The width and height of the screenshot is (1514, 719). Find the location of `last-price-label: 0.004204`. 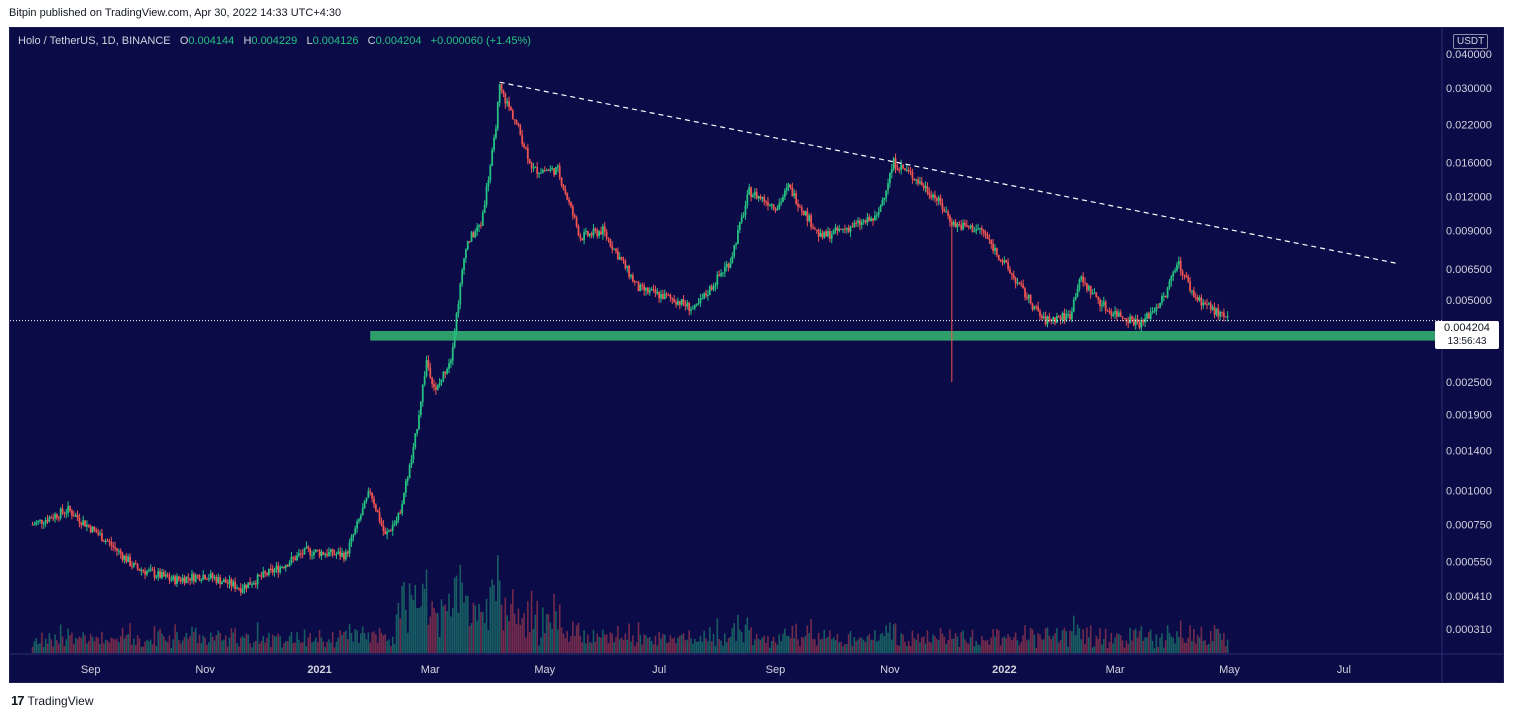

last-price-label: 0.004204 is located at coordinates (1467, 328).